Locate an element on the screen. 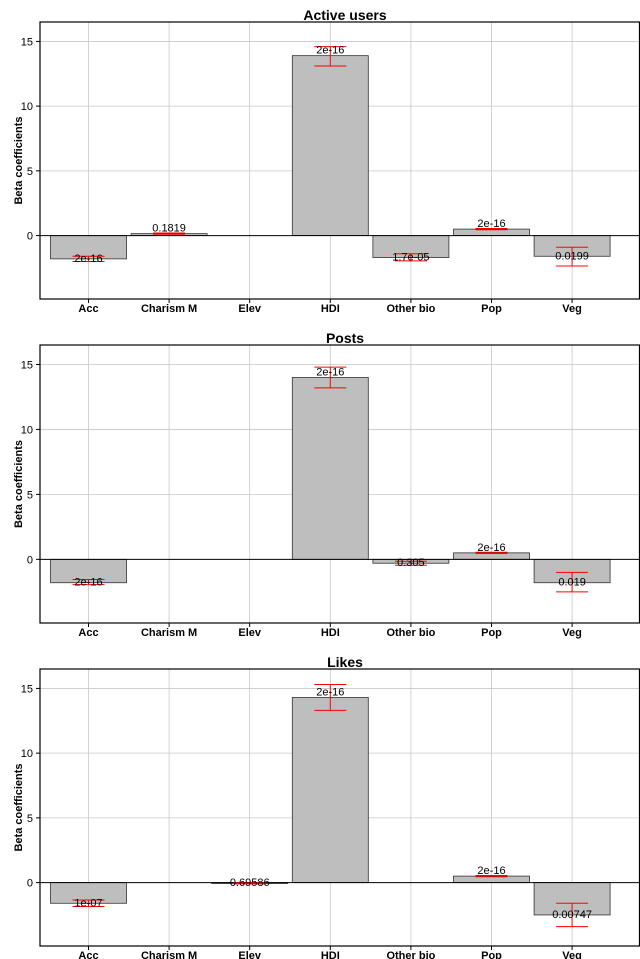  chart-title: Likes is located at coordinates (345, 662).